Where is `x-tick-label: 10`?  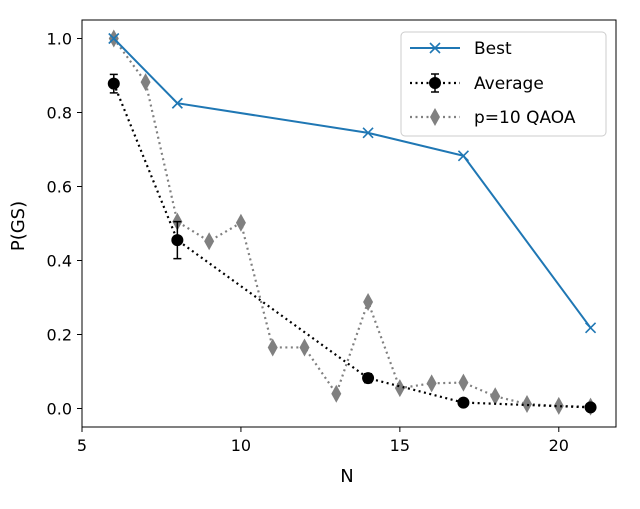
x-tick-label: 10 is located at coordinates (241, 445).